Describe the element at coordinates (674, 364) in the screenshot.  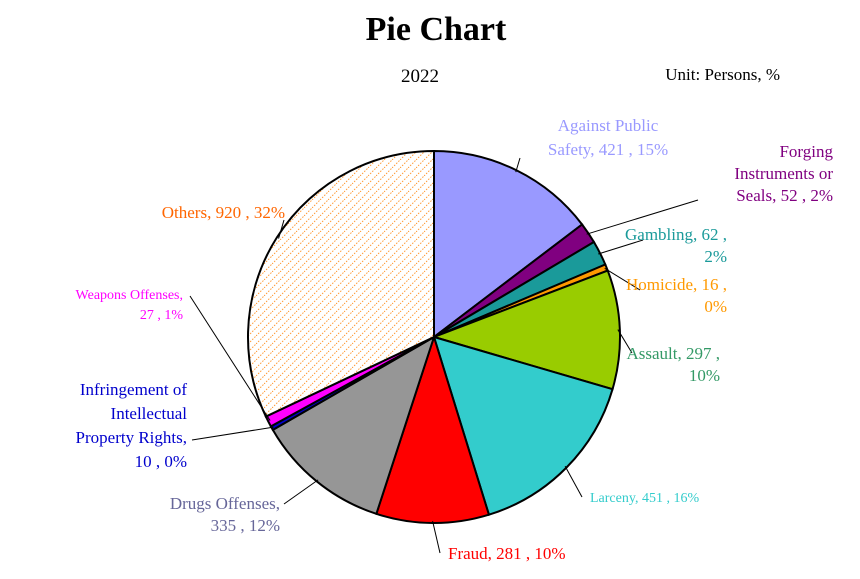
I see `label-assault: Assault, 297 , 10%` at that location.